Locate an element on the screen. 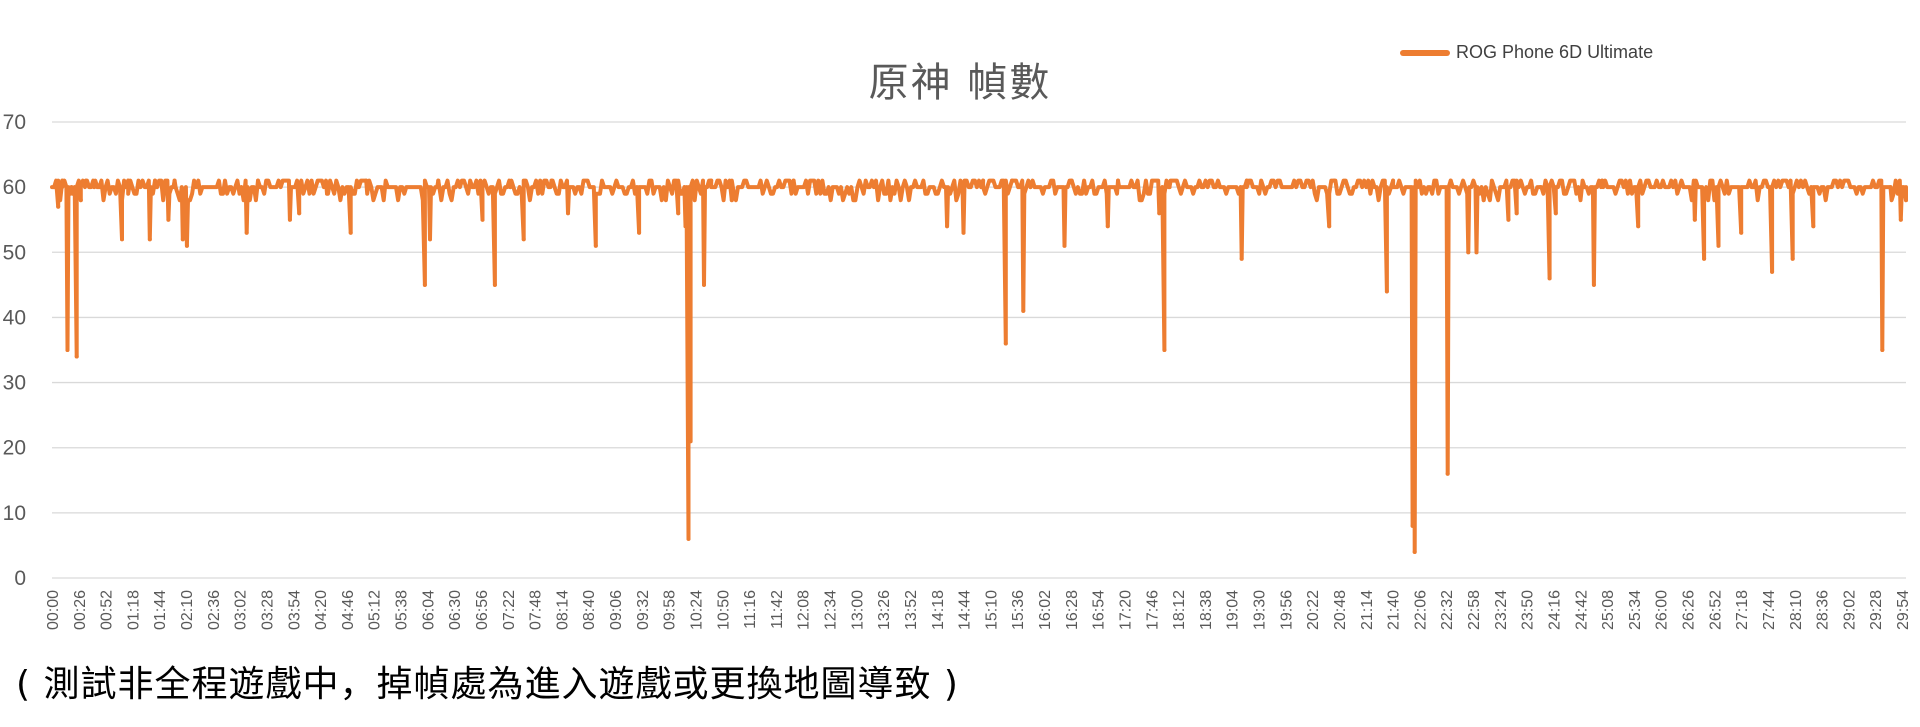 This screenshot has width=1920, height=727. x-tick-label: 22:06 is located at coordinates (1420, 610).